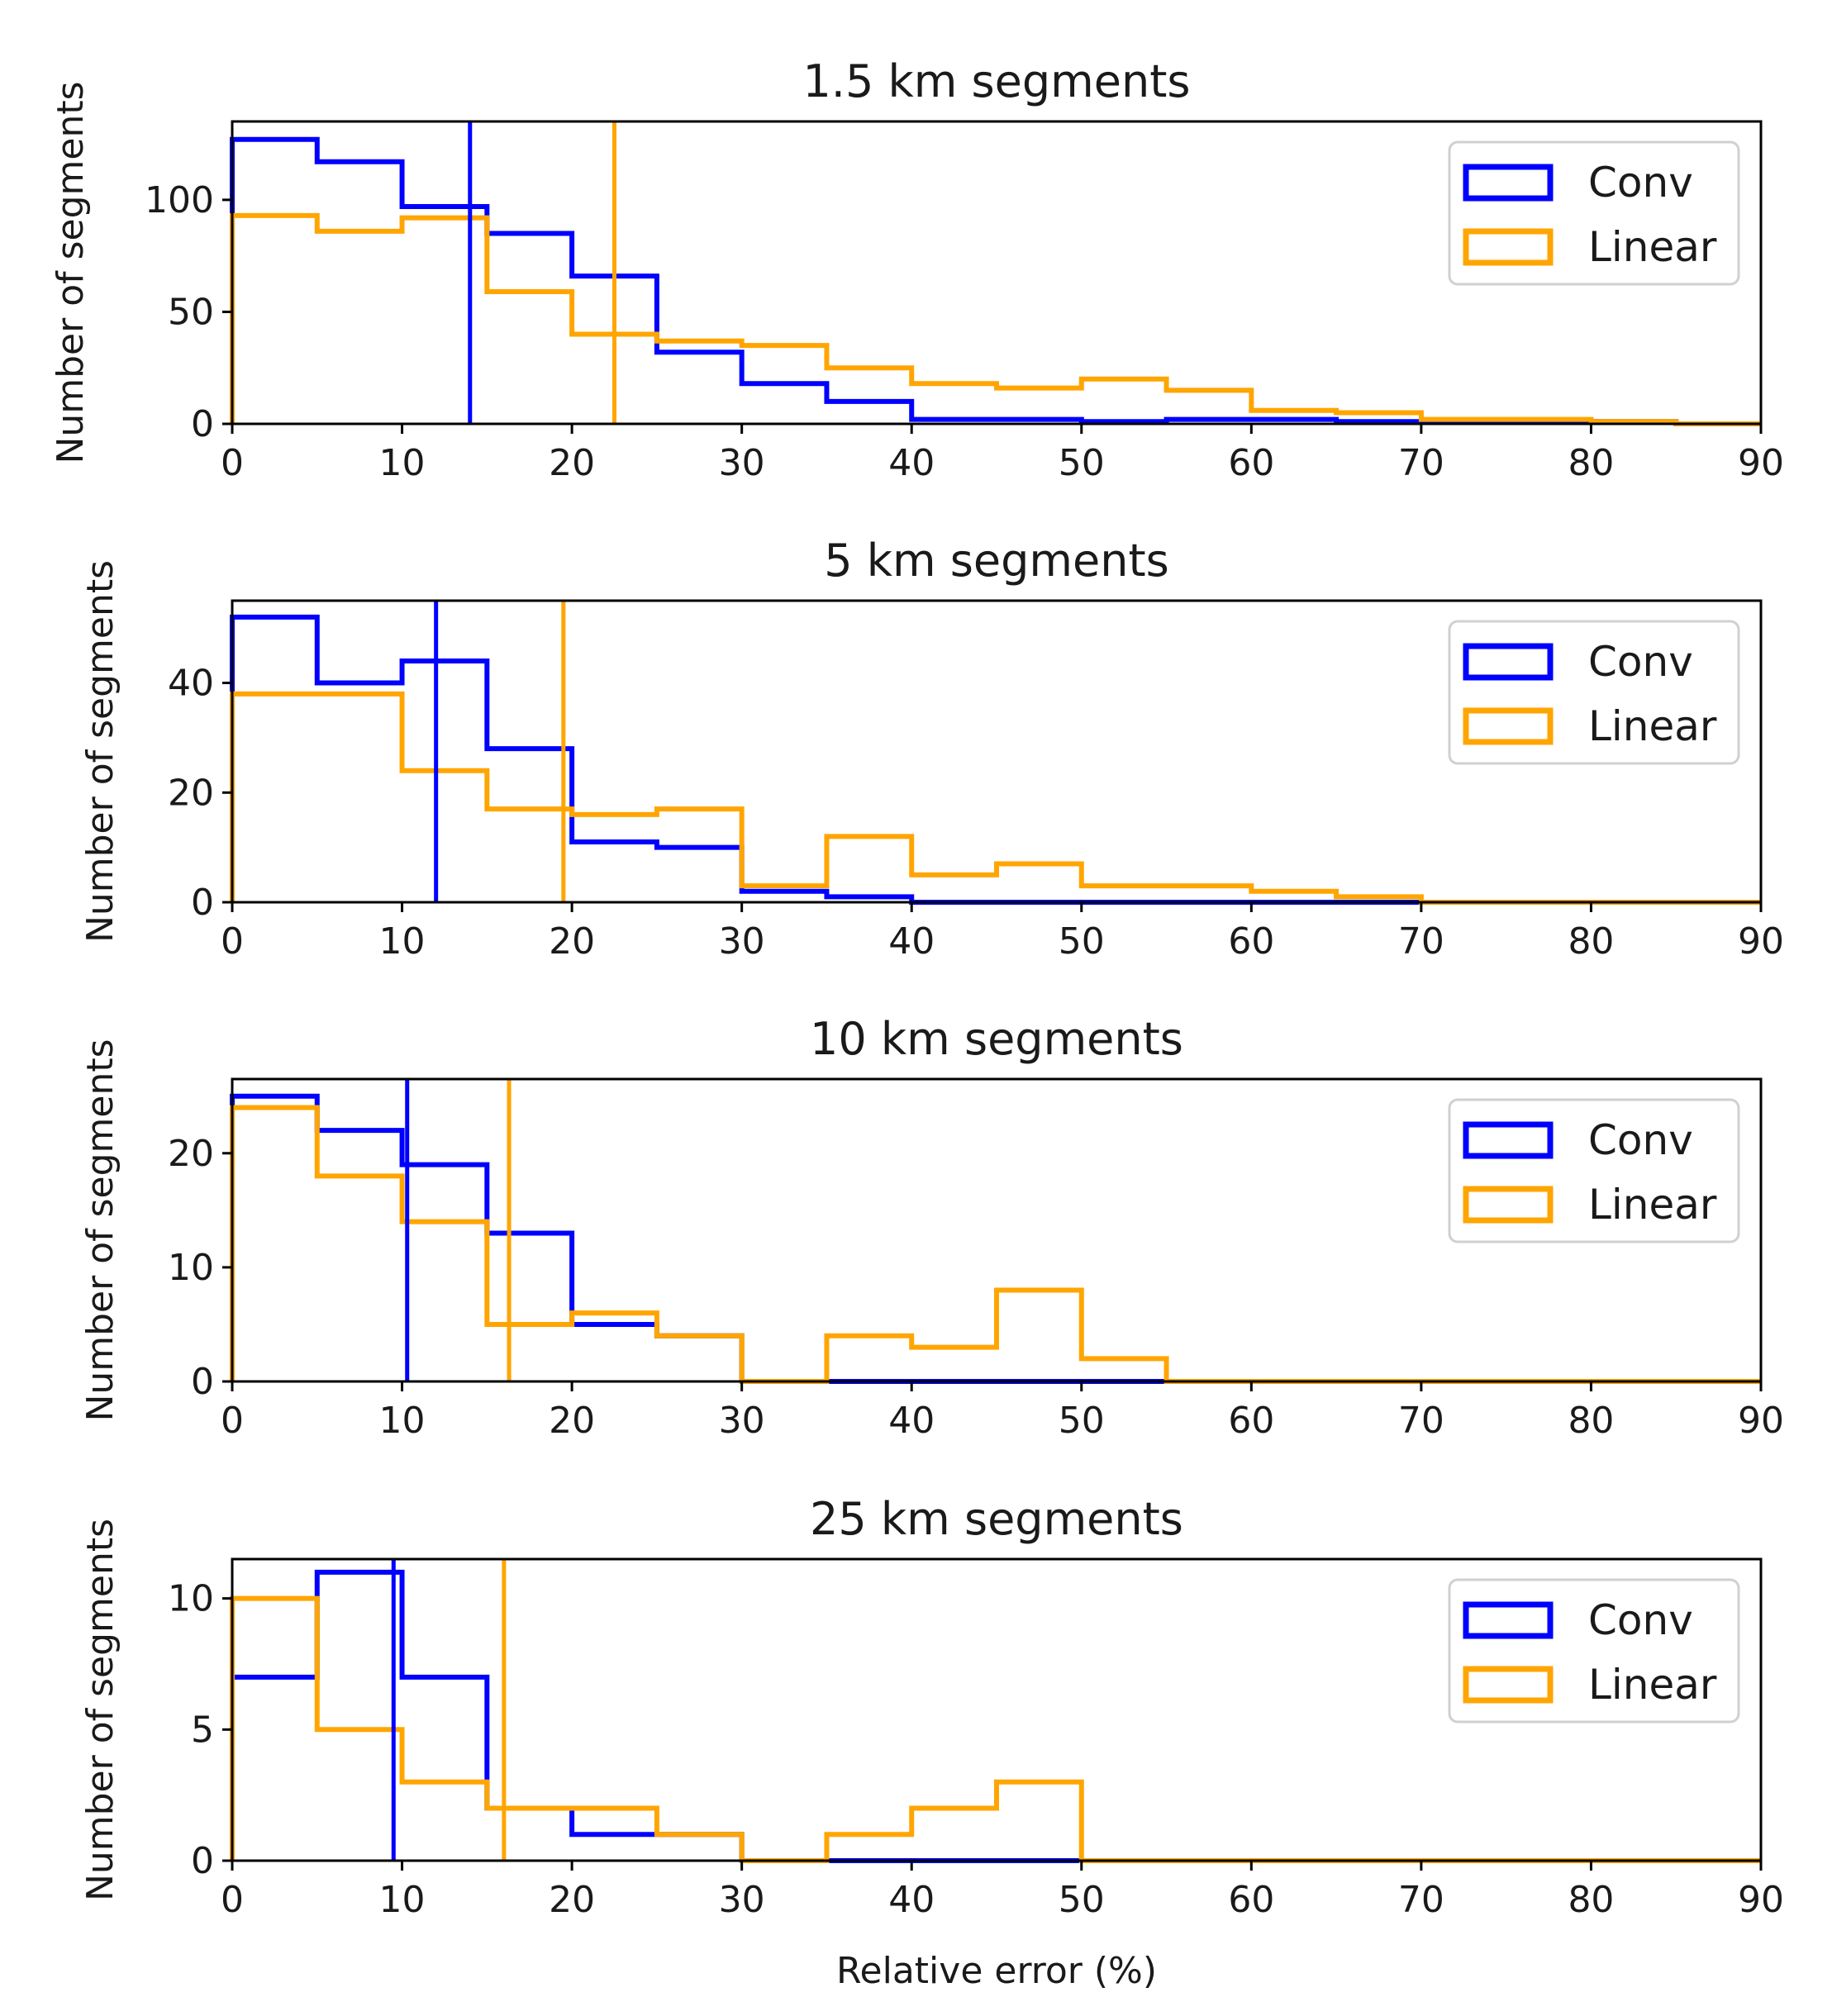 The image size is (1832, 2016). Describe the element at coordinates (996, 81) in the screenshot. I see `panel-title: 1.5 km segments` at that location.